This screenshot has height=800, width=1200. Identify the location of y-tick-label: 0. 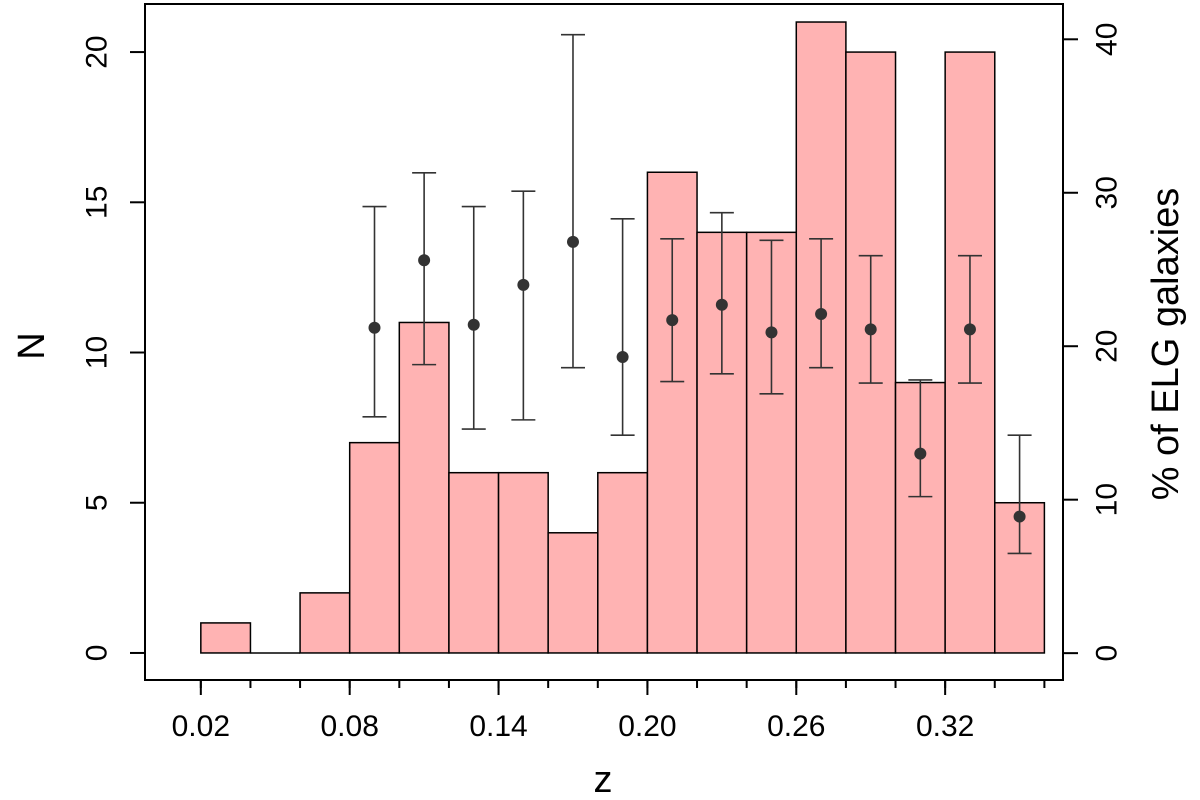
(97, 653).